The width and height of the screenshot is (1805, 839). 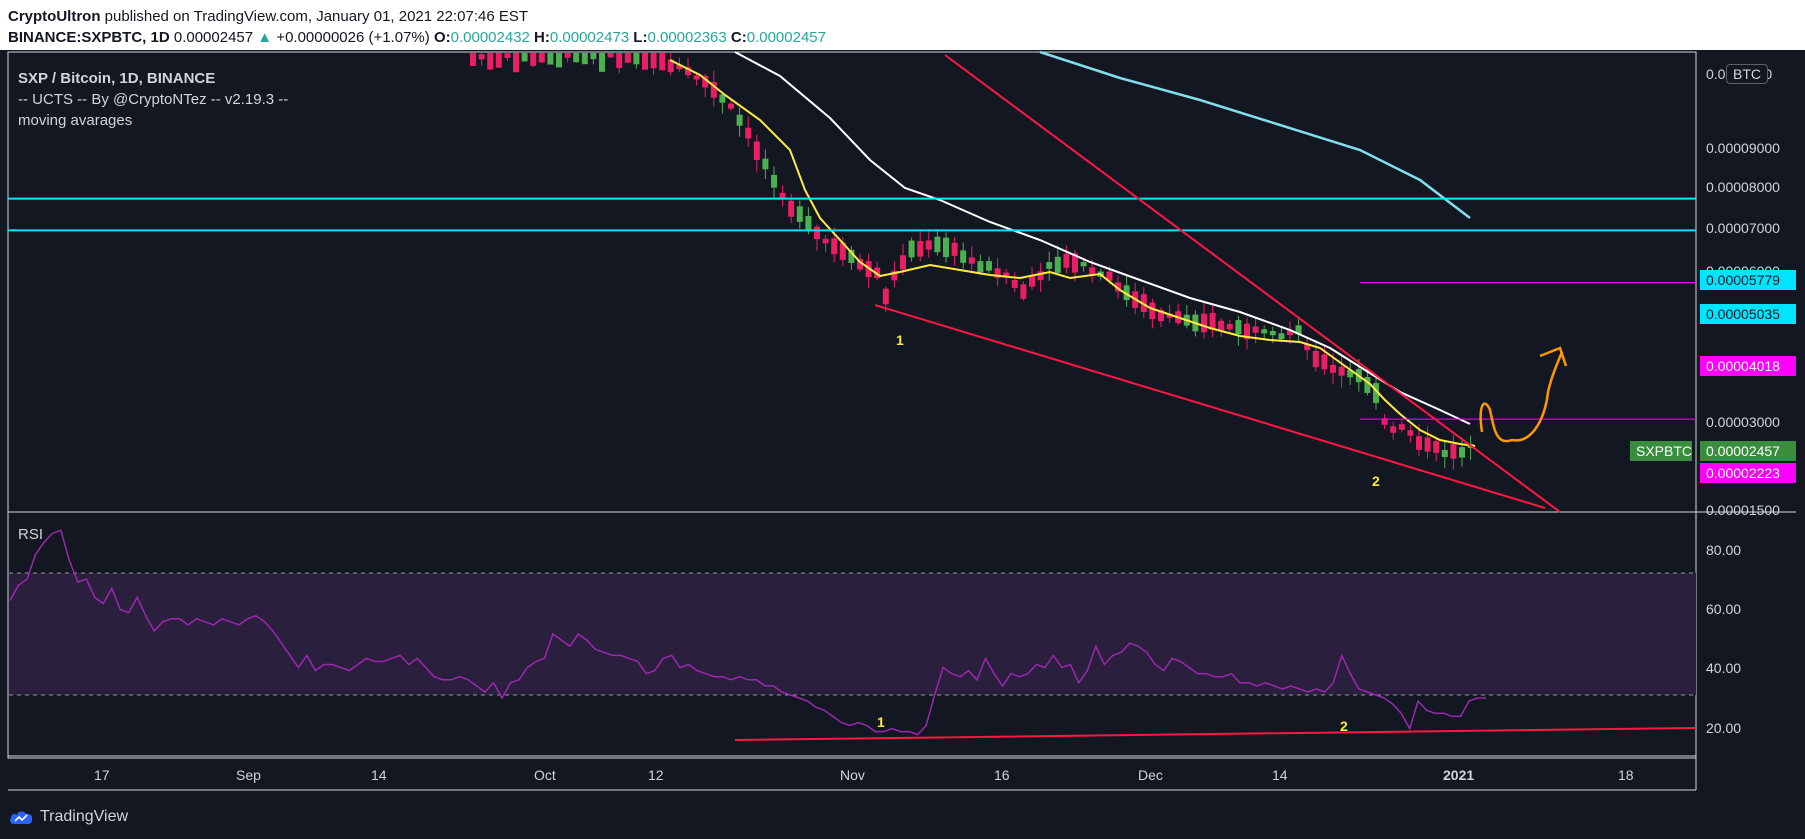 I want to click on time-tick-12: 12, so click(x=656, y=775).